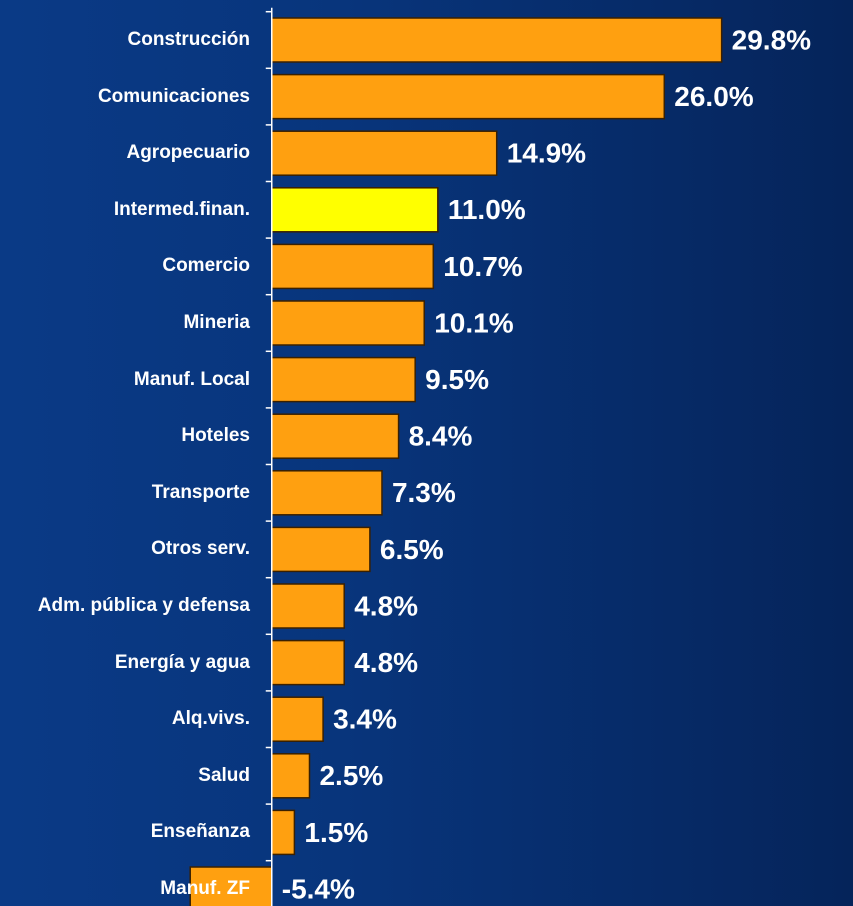  Describe the element at coordinates (125, 40) in the screenshot. I see `category-label: Construcción` at that location.